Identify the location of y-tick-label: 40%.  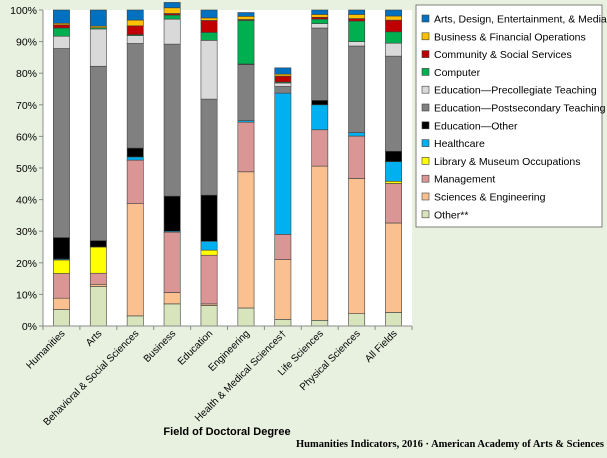
(26, 201).